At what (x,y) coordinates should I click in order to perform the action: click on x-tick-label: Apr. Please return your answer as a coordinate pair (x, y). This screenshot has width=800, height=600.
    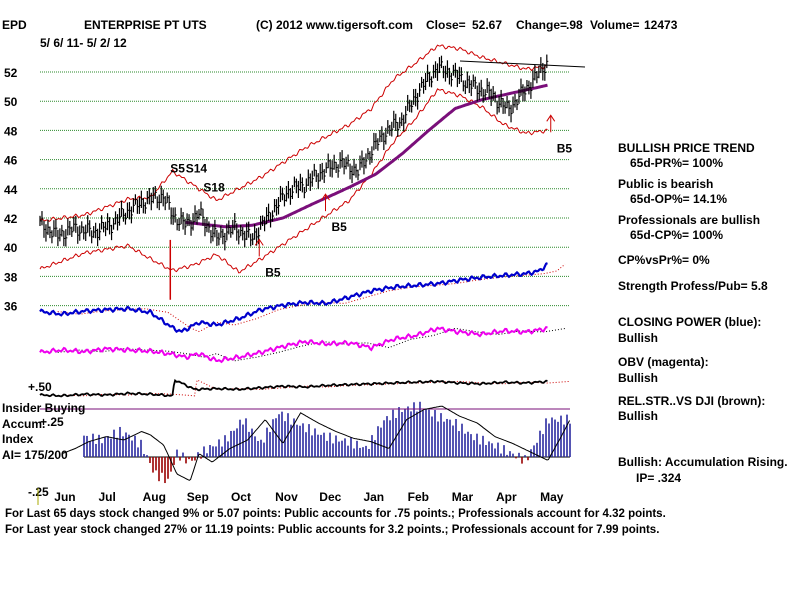
    Looking at the image, I should click on (506, 497).